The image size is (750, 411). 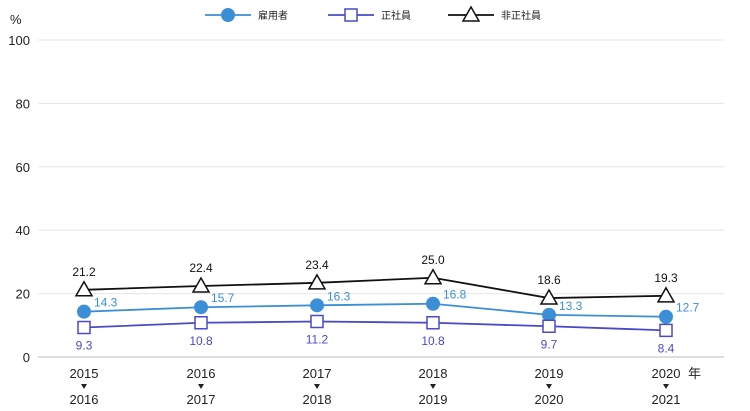 What do you see at coordinates (84, 346) in the screenshot?
I see `data-label: 9.3` at bounding box center [84, 346].